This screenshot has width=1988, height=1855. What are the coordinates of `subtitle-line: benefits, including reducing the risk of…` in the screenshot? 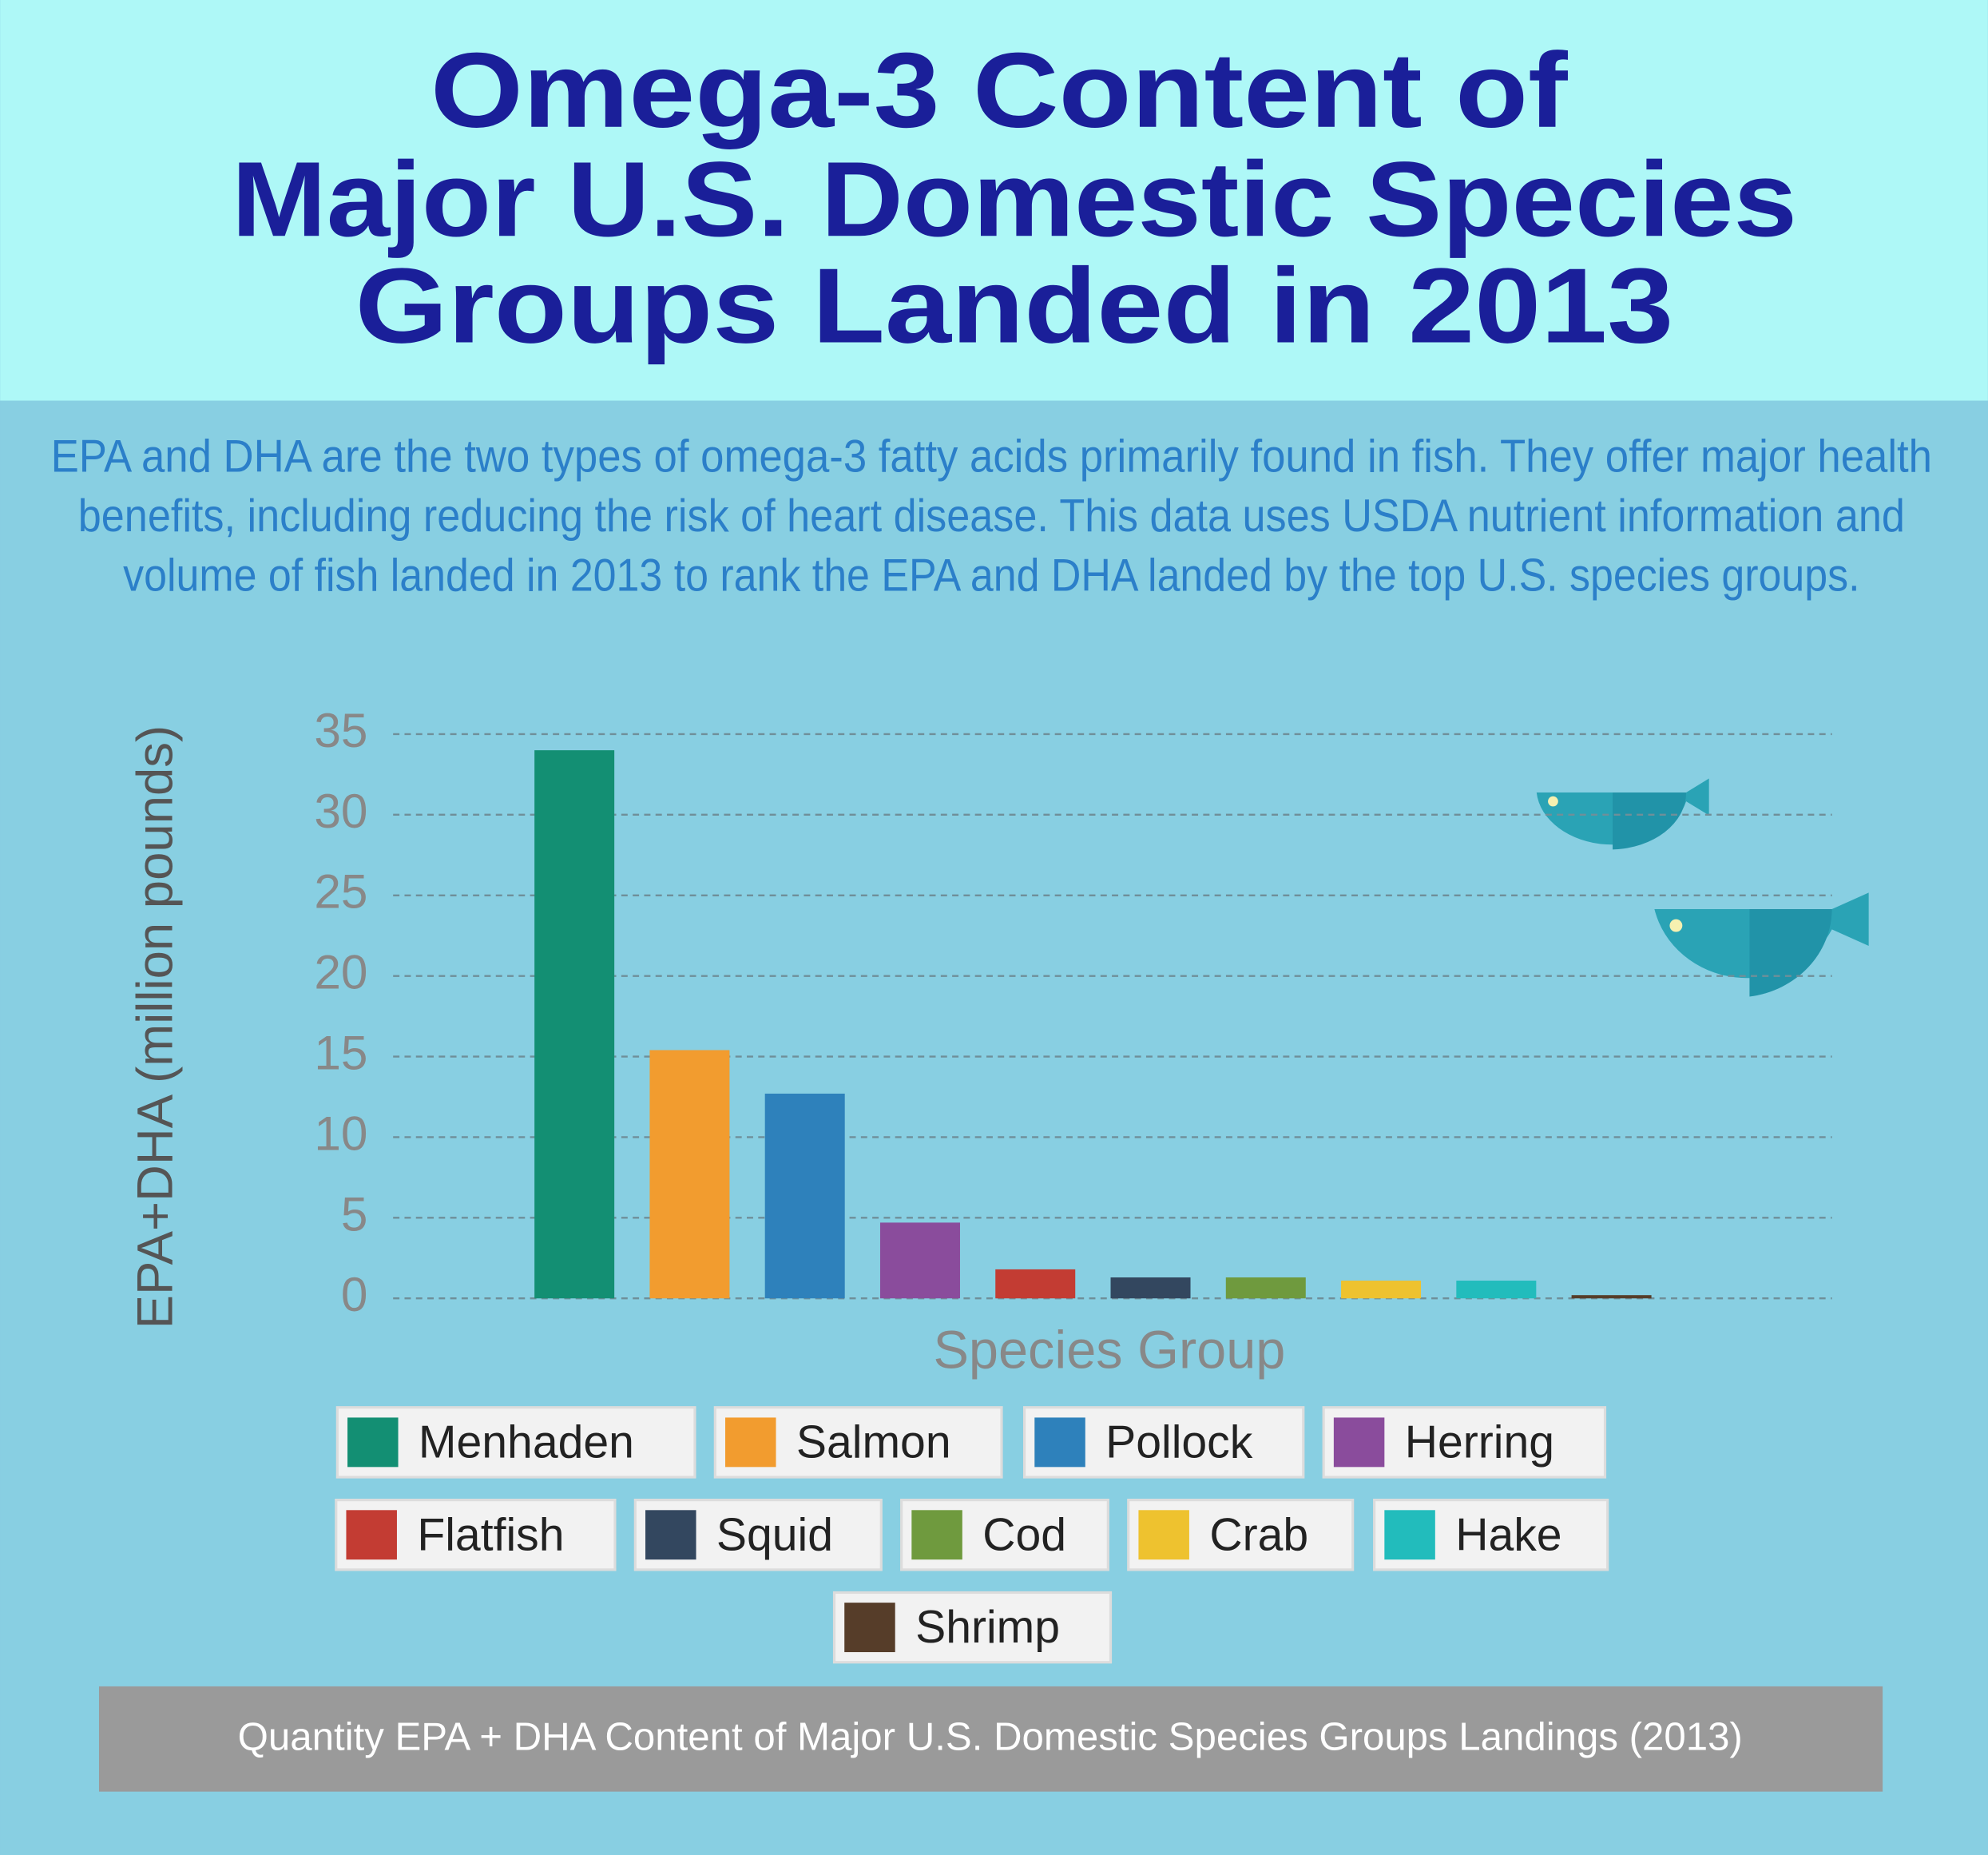 It's located at (991, 516).